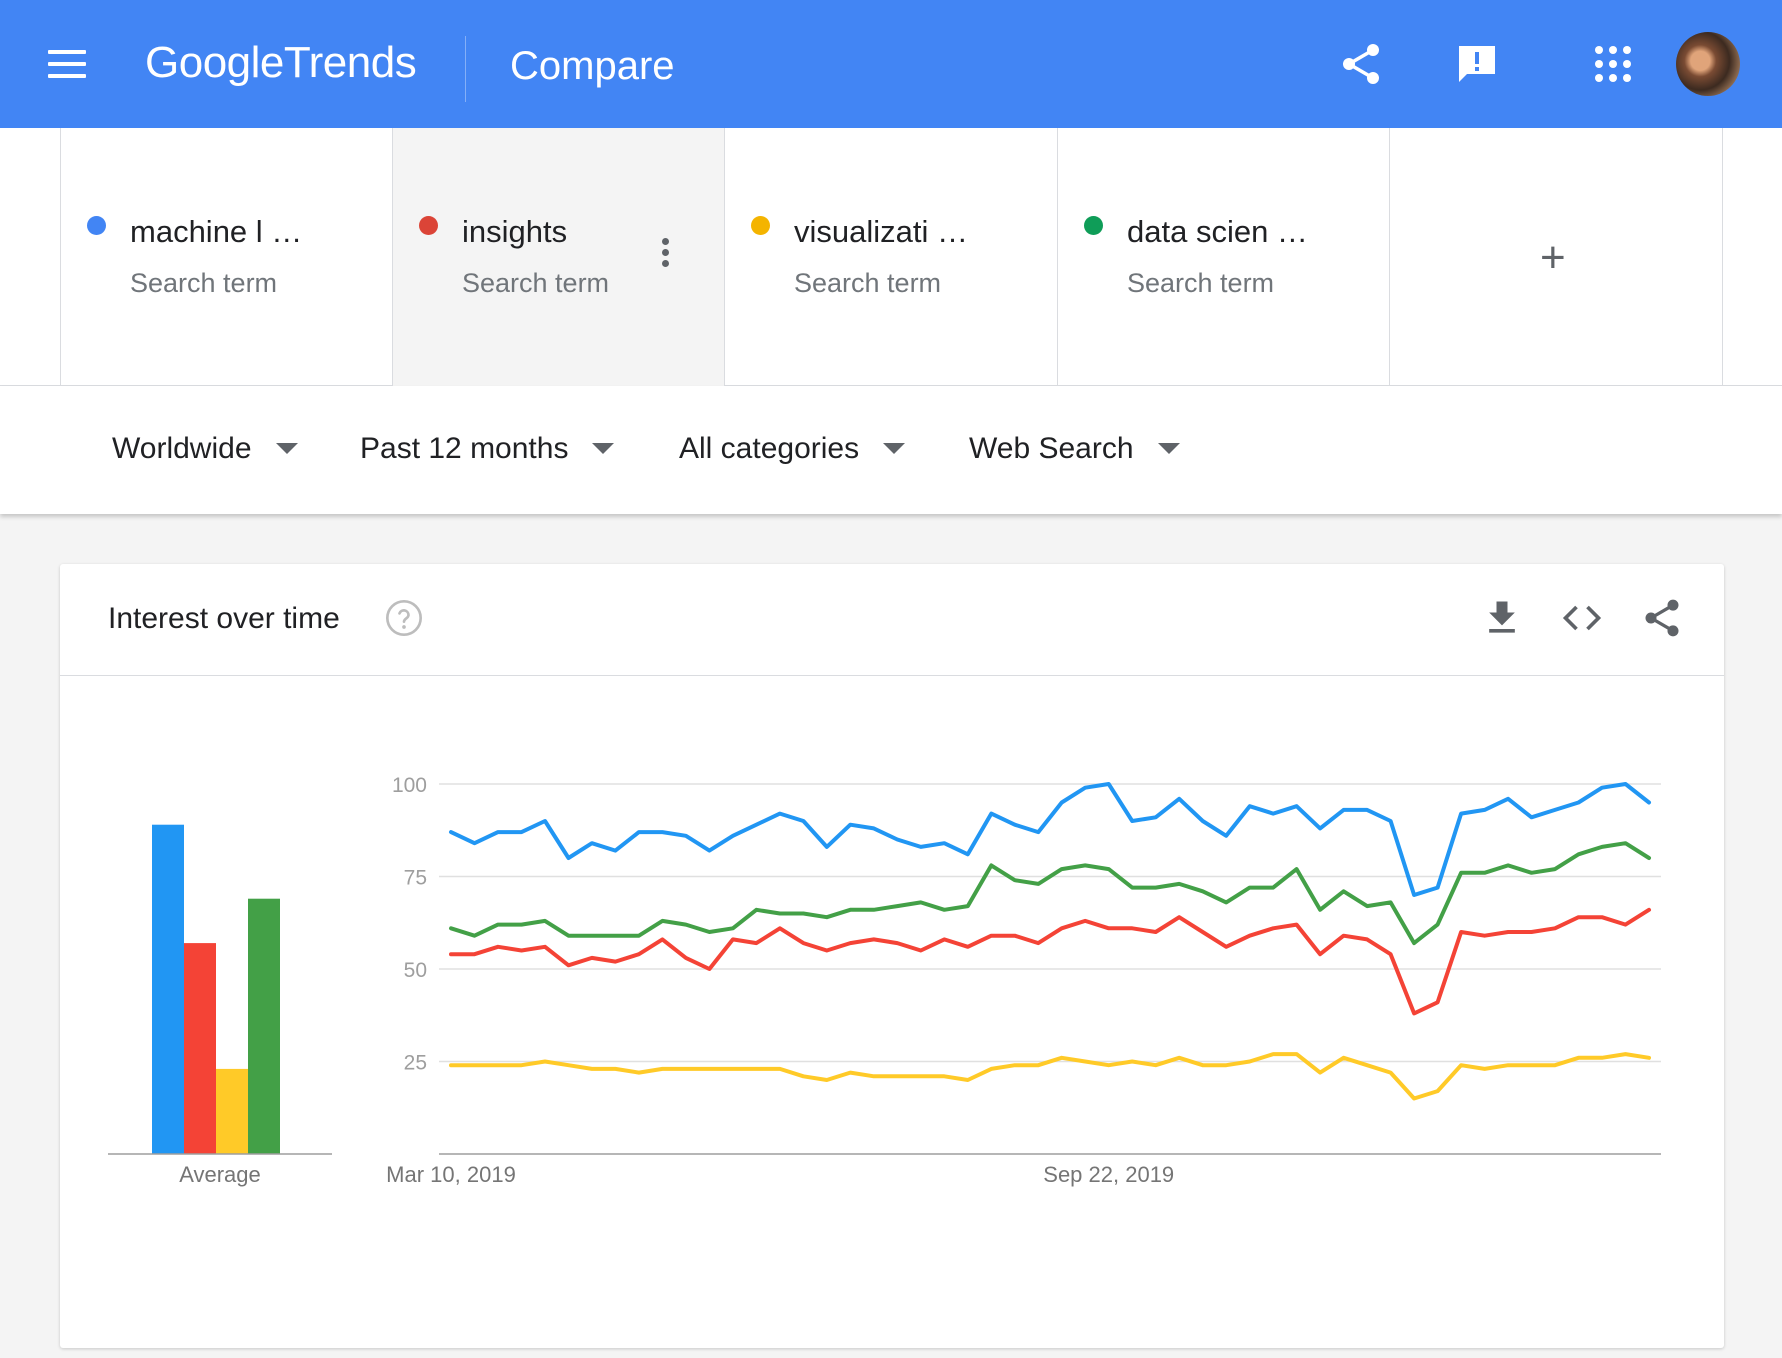  I want to click on search-type-dropdown-label: Web Search, so click(1051, 448).